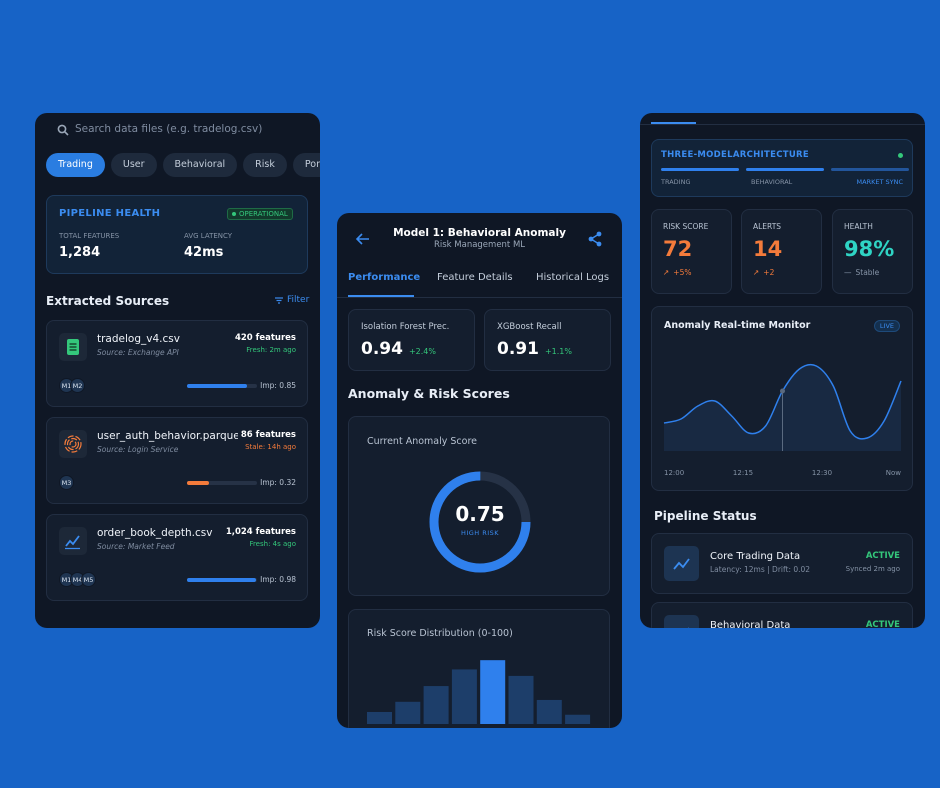 The width and height of the screenshot is (940, 788). I want to click on pipeline-status: ACTIVE, so click(882, 556).